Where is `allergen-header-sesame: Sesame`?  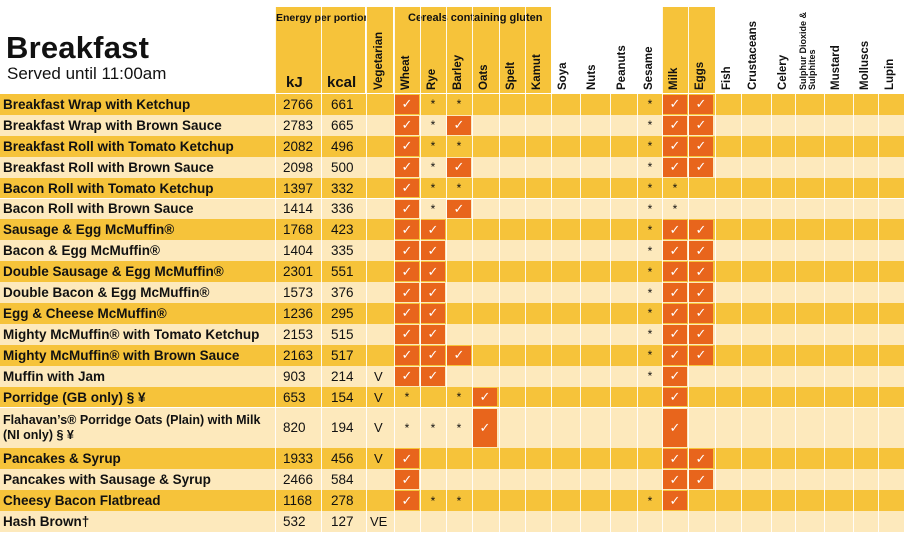
allergen-header-sesame: Sesame is located at coordinates (649, 68).